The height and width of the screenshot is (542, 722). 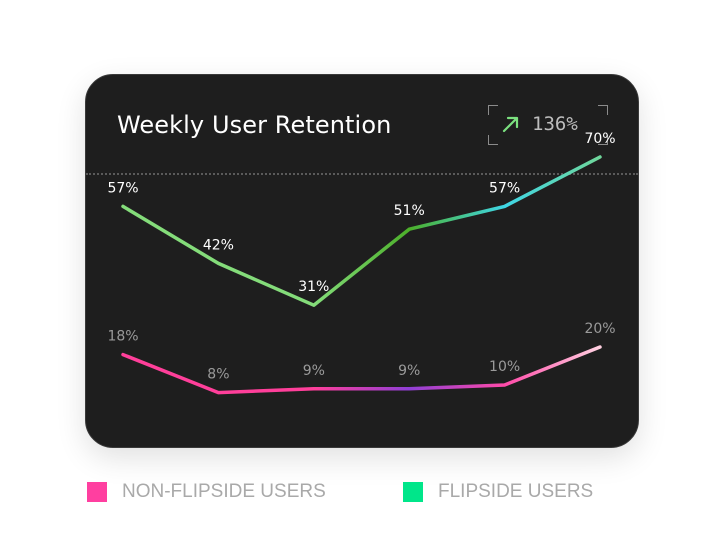 What do you see at coordinates (218, 375) in the screenshot?
I see `data-label-non-flipside-users: 8%` at bounding box center [218, 375].